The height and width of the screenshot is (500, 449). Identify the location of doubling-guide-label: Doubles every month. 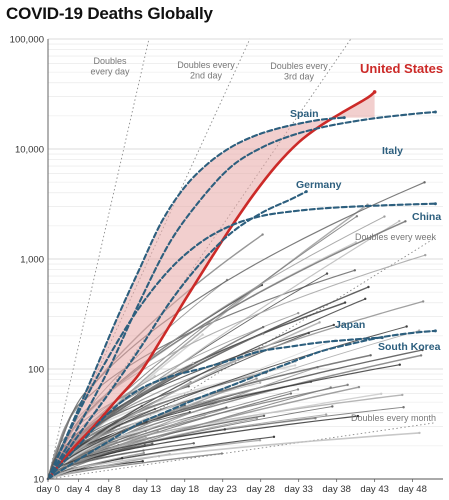
(393, 418).